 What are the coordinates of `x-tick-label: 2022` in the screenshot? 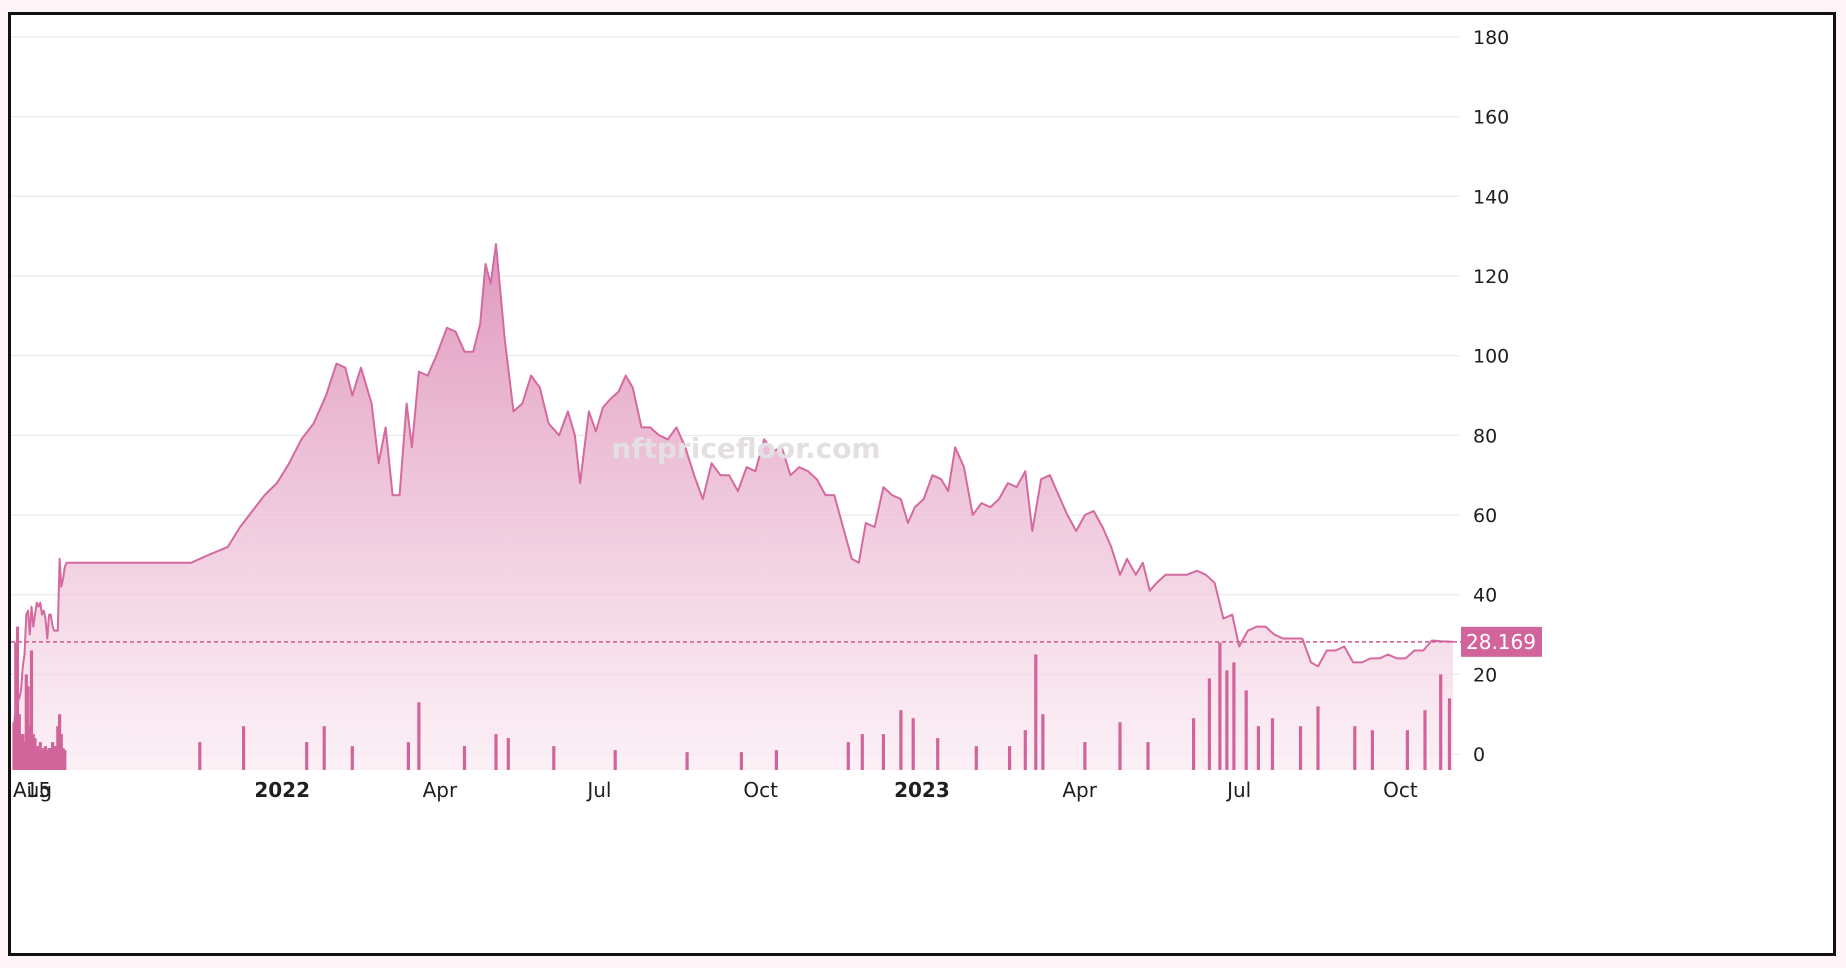 It's located at (282, 790).